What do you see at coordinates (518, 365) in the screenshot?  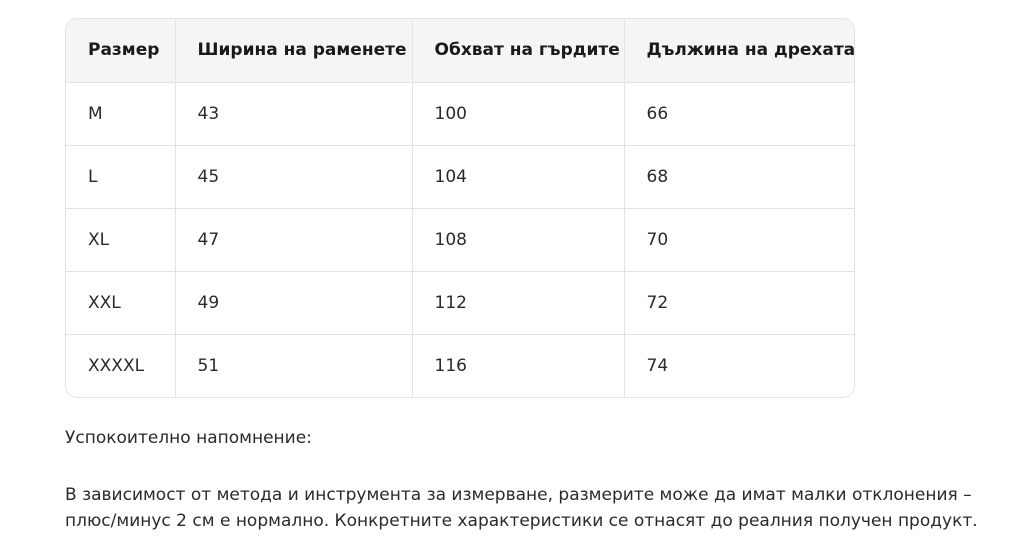 I see `cell-chest: 116` at bounding box center [518, 365].